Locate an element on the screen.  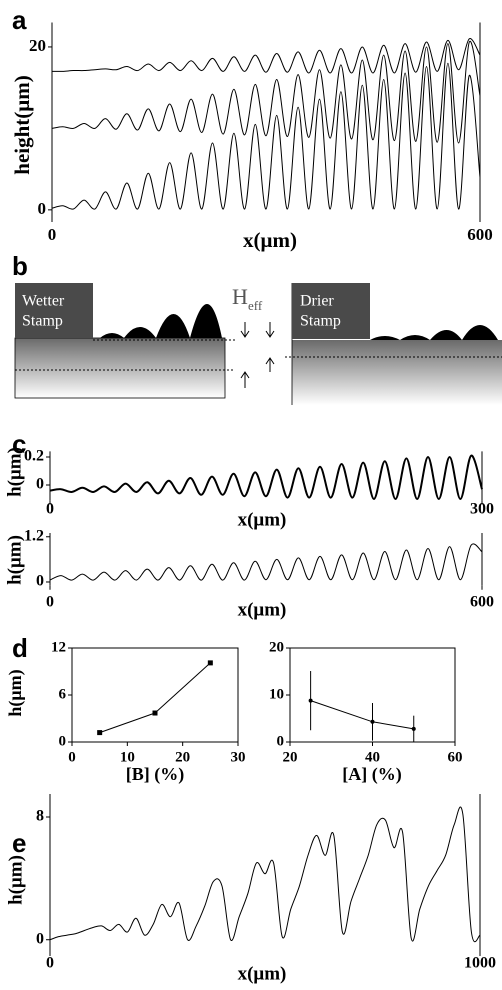
x-axis-label: [B] (%) is located at coordinates (155, 774).